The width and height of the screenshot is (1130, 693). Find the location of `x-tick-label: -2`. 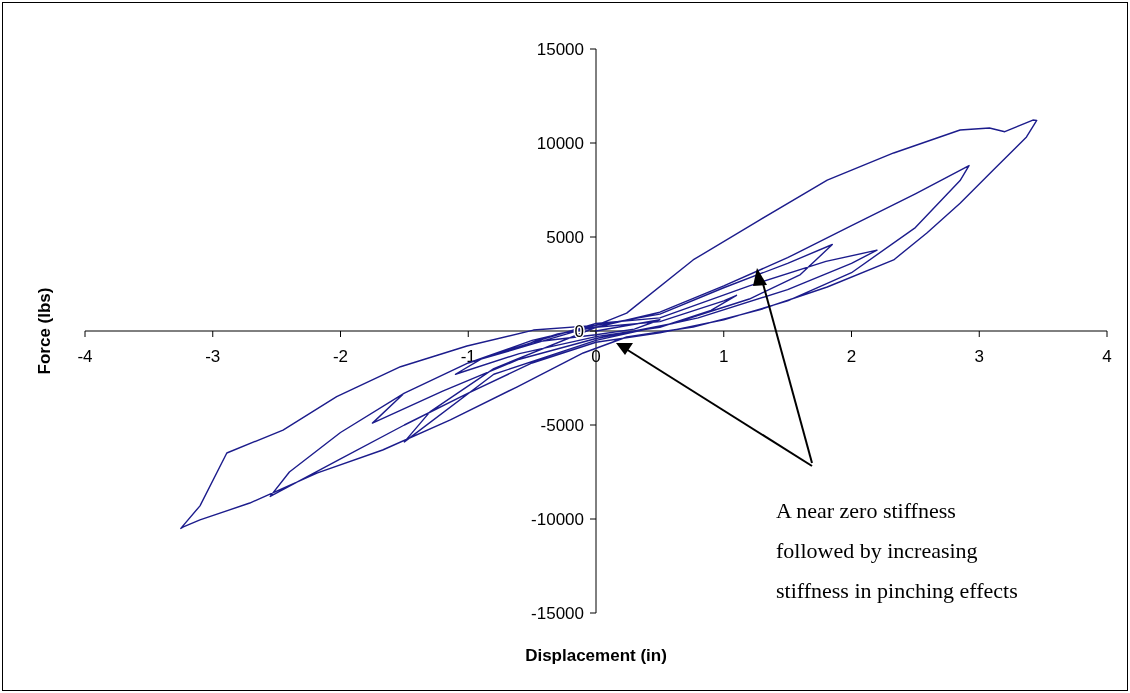

x-tick-label: -2 is located at coordinates (340, 356).